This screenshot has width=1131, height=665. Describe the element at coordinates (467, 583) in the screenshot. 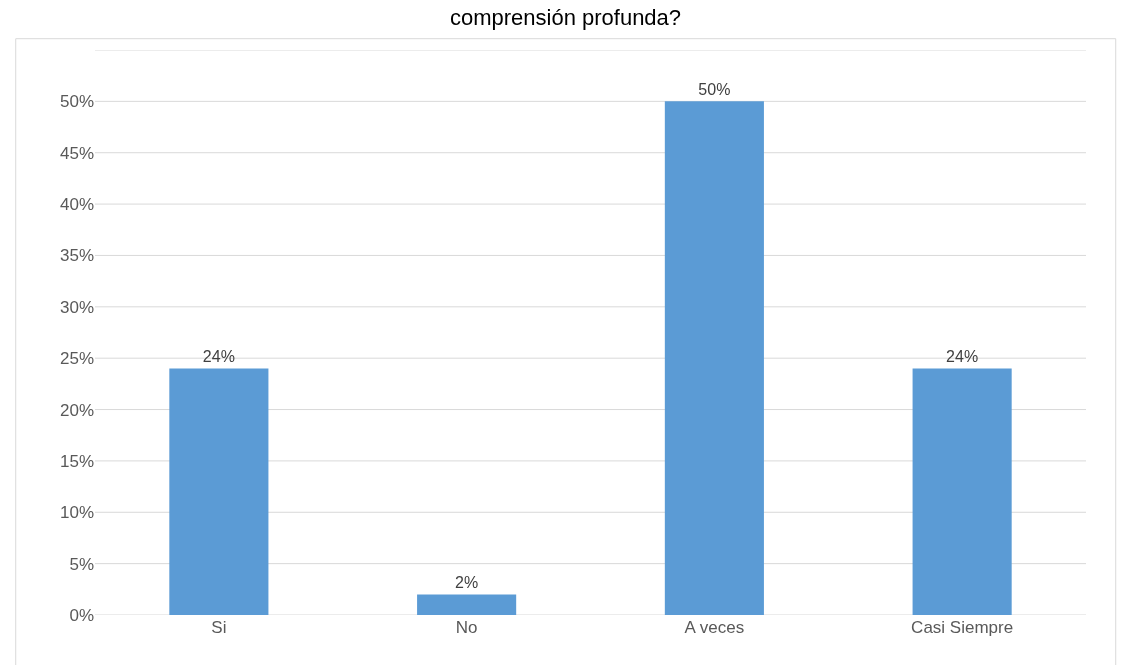

I see `data-label: 2%` at that location.